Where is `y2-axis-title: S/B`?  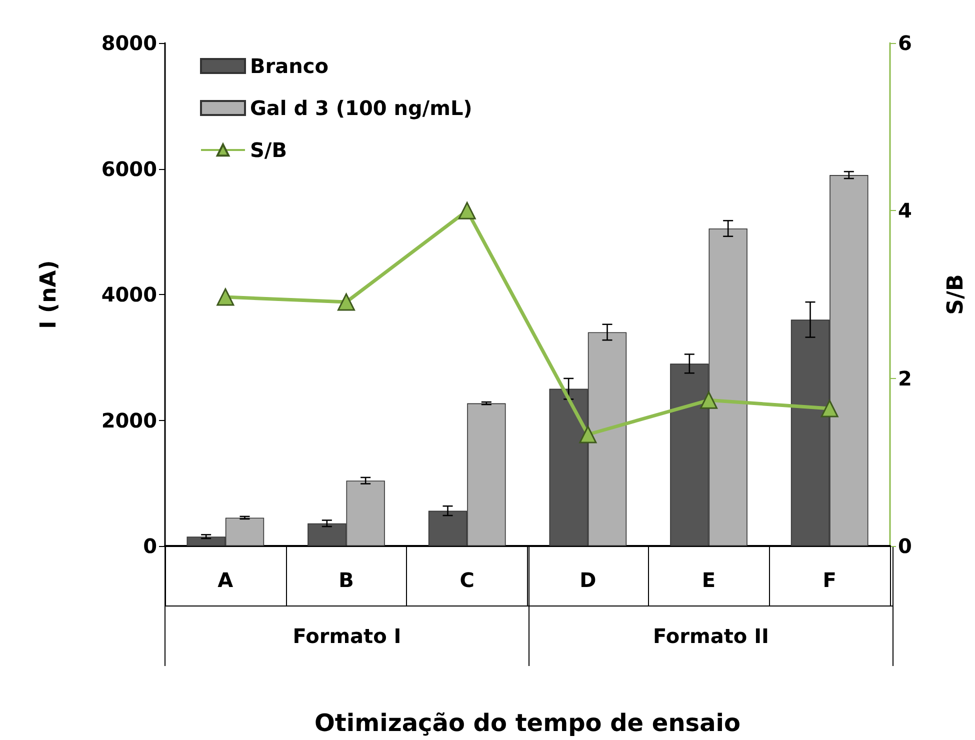 y2-axis-title: S/B is located at coordinates (956, 294).